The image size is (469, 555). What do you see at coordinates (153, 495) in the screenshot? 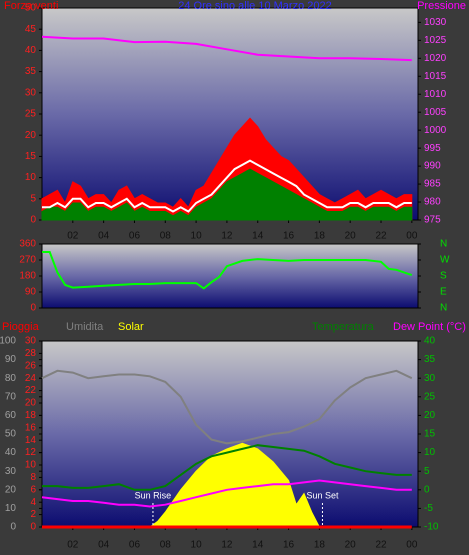
I see `annotation-label: Sun Rise` at bounding box center [153, 495].